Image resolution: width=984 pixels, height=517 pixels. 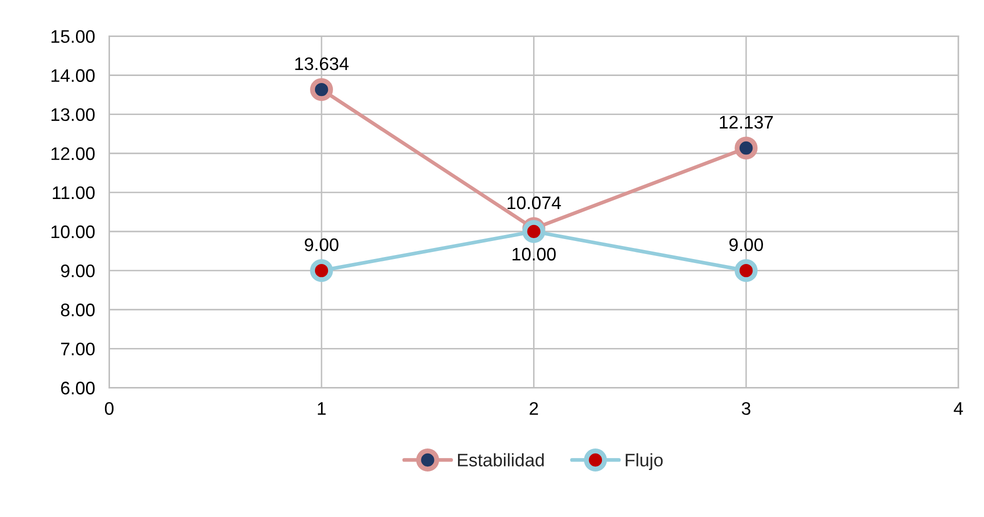 What do you see at coordinates (78, 271) in the screenshot?
I see `y-tick-label: 9.00` at bounding box center [78, 271].